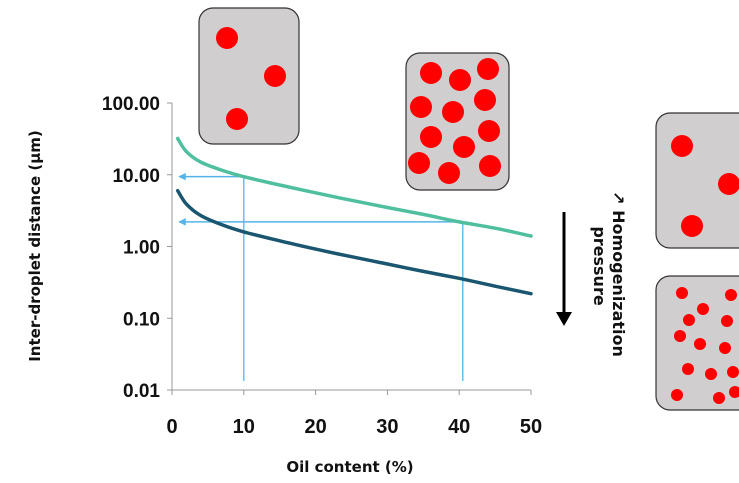 Image resolution: width=739 pixels, height=483 pixels. Describe the element at coordinates (459, 427) in the screenshot. I see `x-tick-label: 40` at that location.